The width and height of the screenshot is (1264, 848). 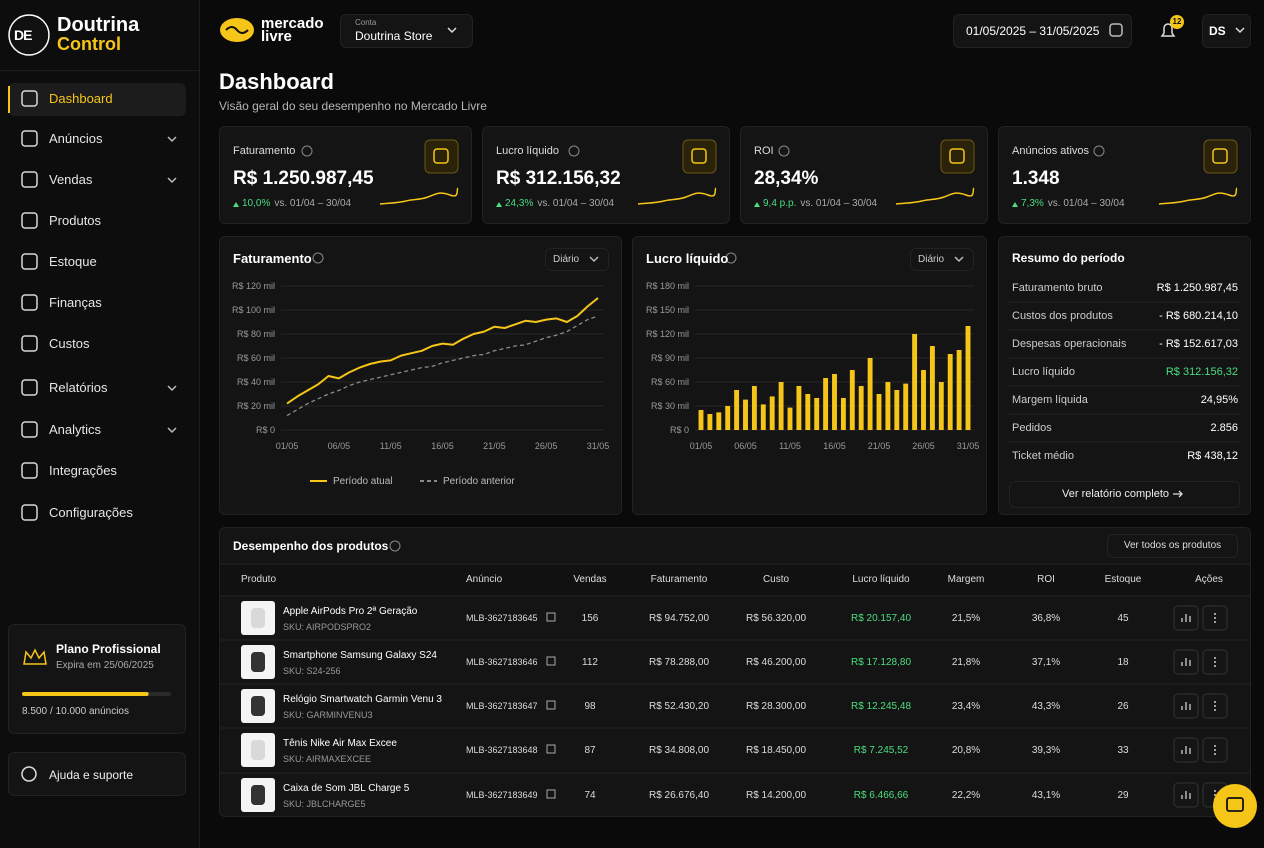 What do you see at coordinates (776, 706) in the screenshot?
I see `table-cell: R$ 28.300,00` at bounding box center [776, 706].